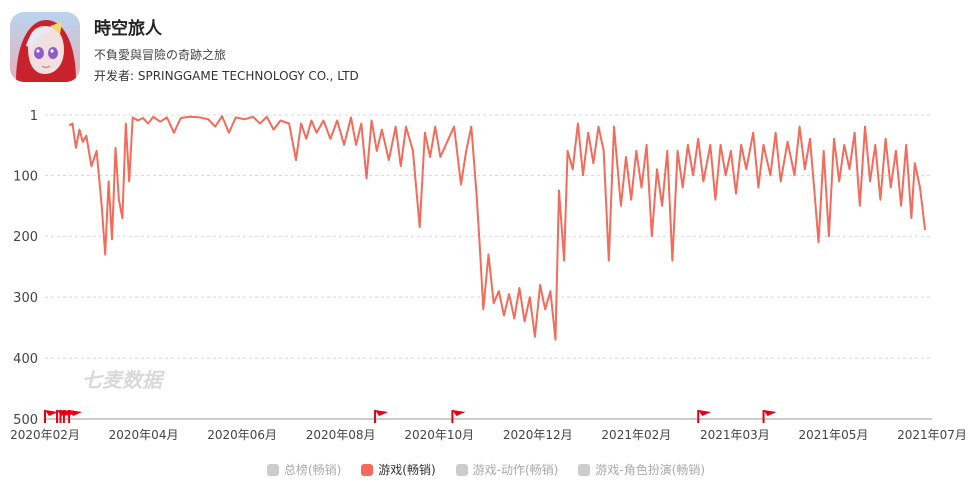  What do you see at coordinates (160, 55) in the screenshot?
I see `app-subtitle: 不負愛與冒險の奇跡之旅` at bounding box center [160, 55].